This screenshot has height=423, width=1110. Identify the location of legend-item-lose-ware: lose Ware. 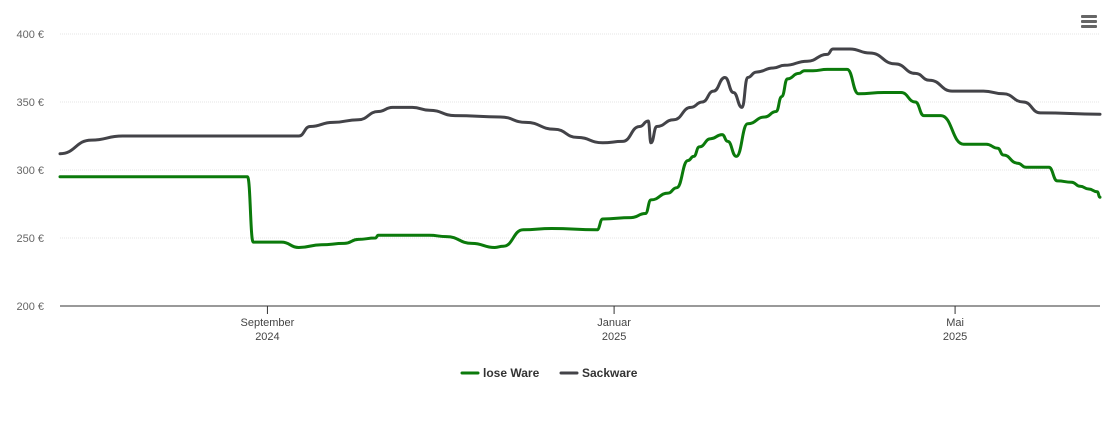
(500, 373).